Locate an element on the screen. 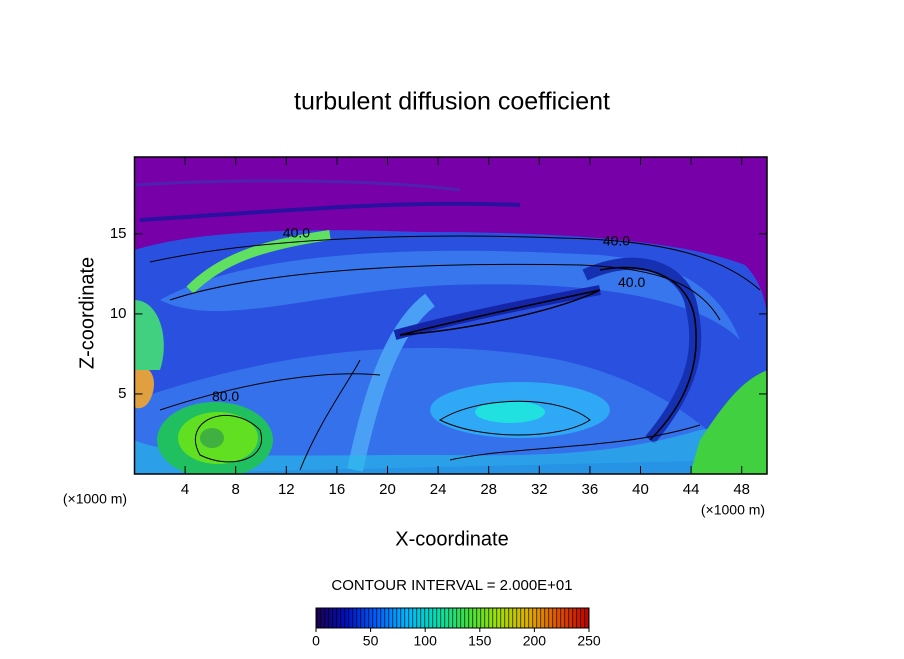 Image resolution: width=904 pixels, height=659 pixels. colorbar-tick-label: 150 is located at coordinates (480, 641).